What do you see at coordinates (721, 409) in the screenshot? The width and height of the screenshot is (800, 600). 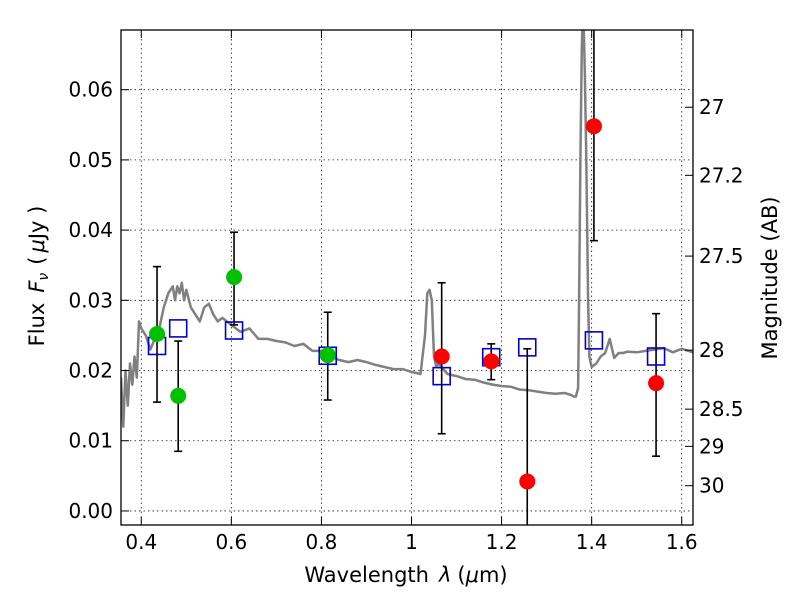 I see `y2-tick-label: 28.5` at bounding box center [721, 409].